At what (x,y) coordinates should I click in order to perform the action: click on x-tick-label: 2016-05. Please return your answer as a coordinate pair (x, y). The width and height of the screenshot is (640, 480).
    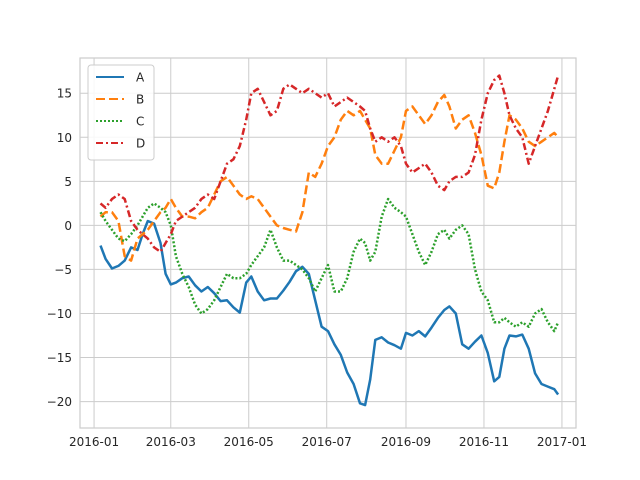
    Looking at the image, I should click on (249, 442).